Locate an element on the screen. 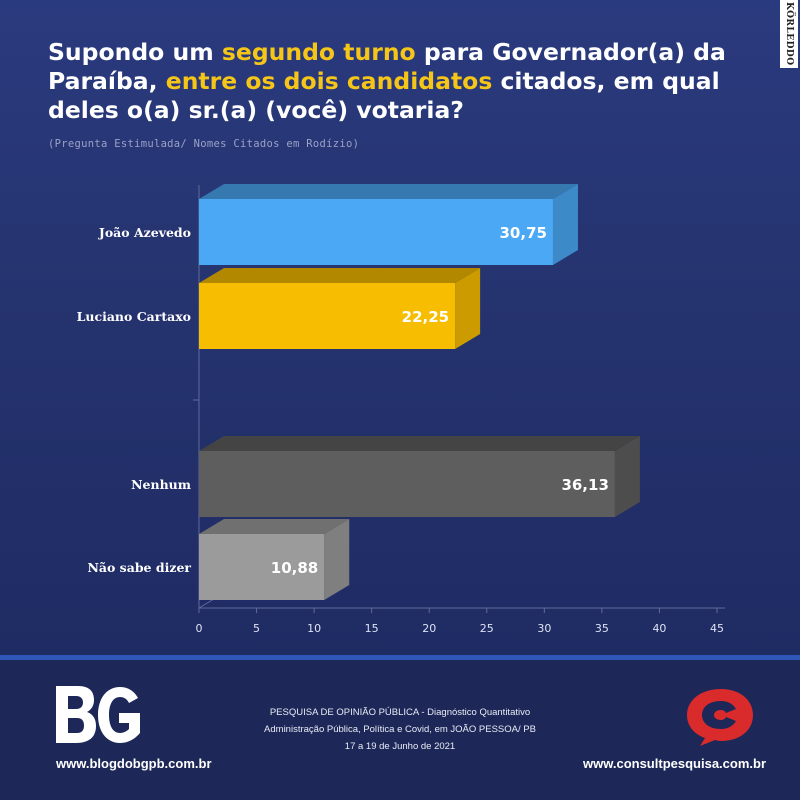 The image size is (800, 800). bar-group: 36,13 Nenhum is located at coordinates (385, 476).